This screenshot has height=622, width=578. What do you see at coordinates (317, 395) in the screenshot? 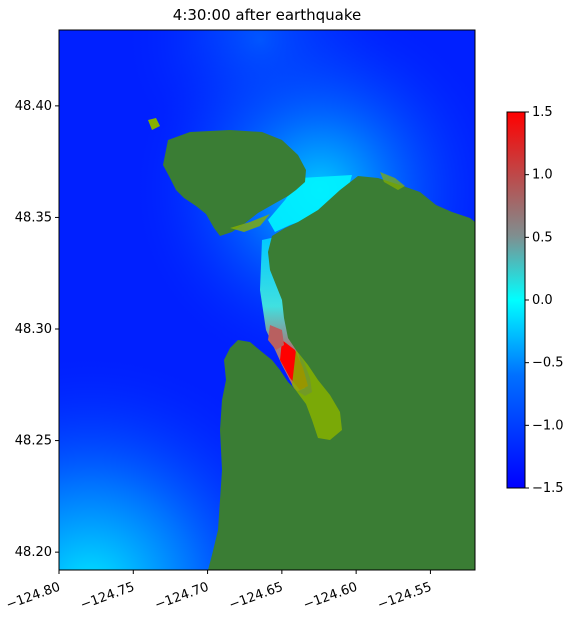
I see `intertidal-zone` at bounding box center [317, 395].